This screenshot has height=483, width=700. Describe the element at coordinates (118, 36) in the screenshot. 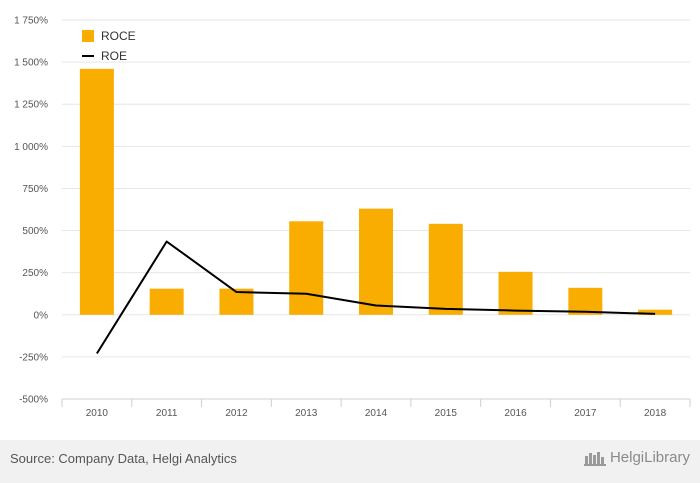

I see `legend-roce-label: ROCE` at that location.